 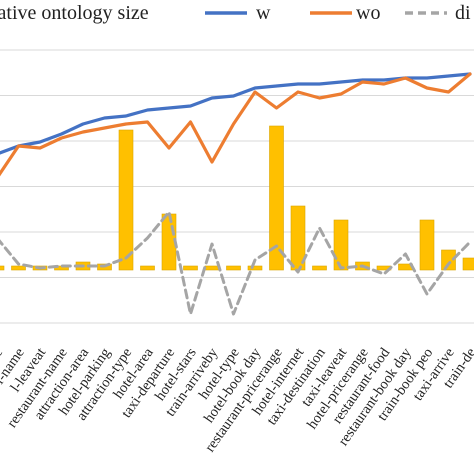 What do you see at coordinates (3, 352) in the screenshot?
I see `x-tick-label: e` at bounding box center [3, 352].